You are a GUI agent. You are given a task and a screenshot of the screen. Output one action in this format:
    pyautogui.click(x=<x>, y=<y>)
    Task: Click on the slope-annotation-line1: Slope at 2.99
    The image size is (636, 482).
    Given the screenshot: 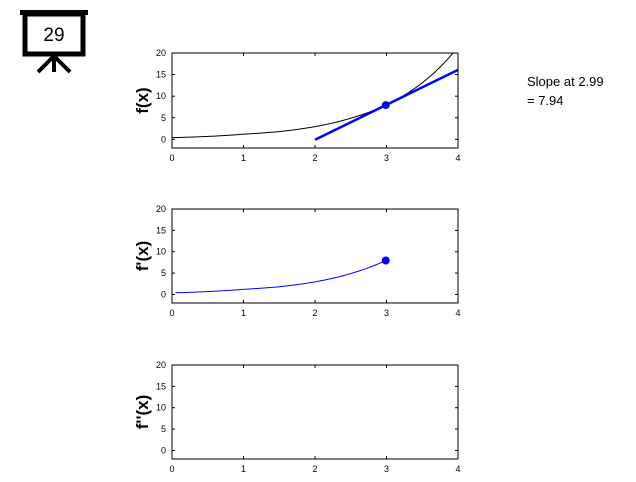 What is the action you would take?
    pyautogui.click(x=565, y=81)
    